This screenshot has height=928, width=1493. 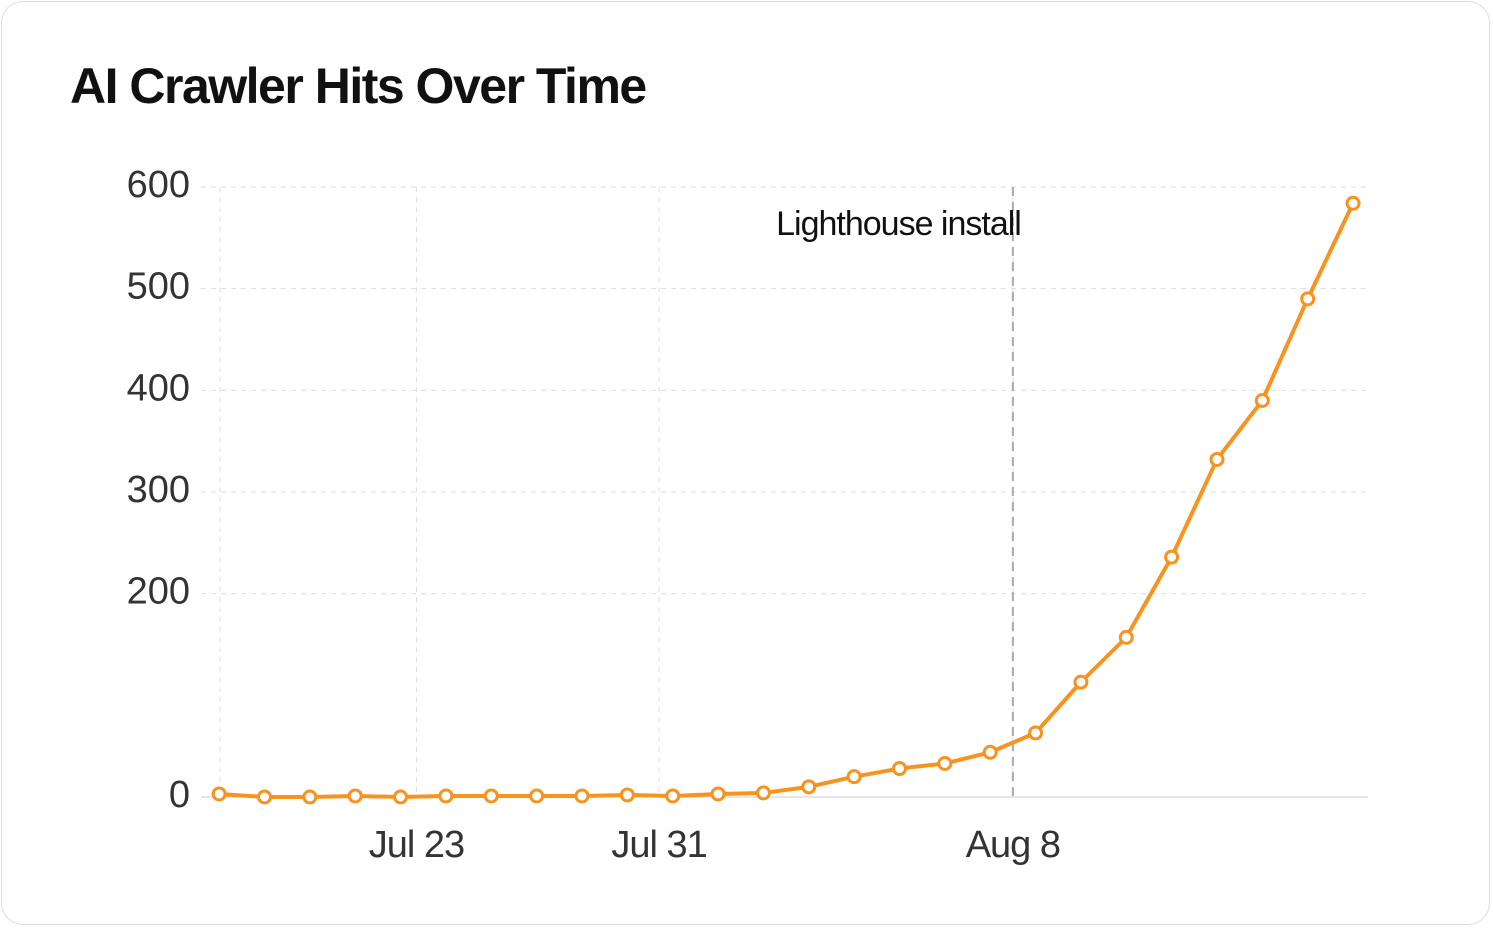 I want to click on y-tick-label: 200, so click(x=158, y=592).